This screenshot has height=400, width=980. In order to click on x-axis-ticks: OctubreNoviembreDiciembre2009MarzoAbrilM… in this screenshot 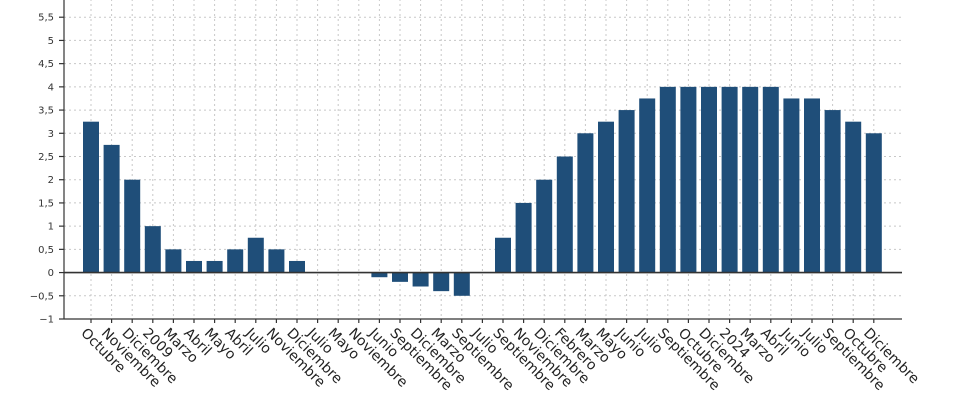, I will do `click(499, 359)`.